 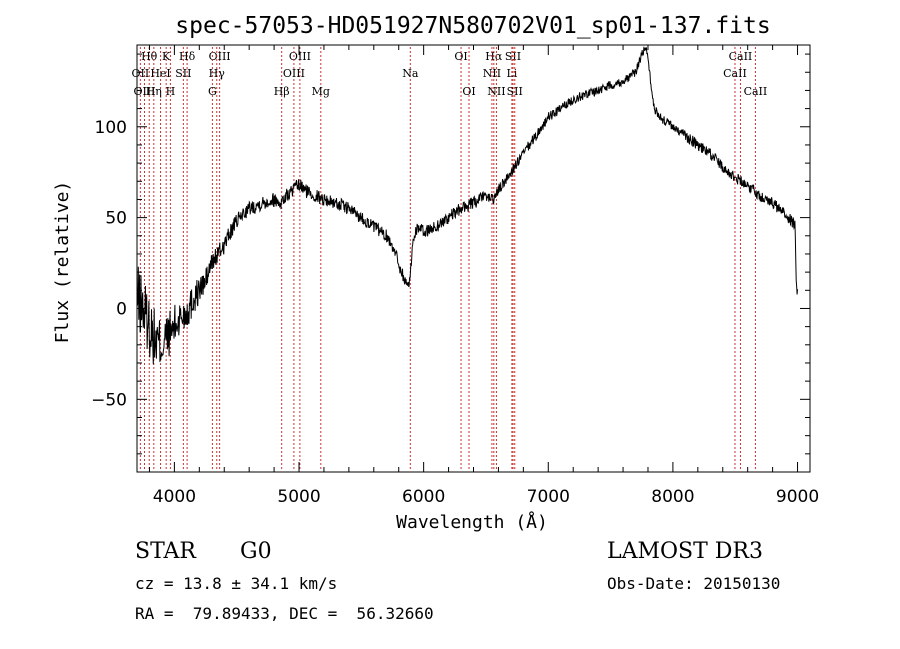 I want to click on survey-name: LAMOST DR3, so click(x=685, y=551).